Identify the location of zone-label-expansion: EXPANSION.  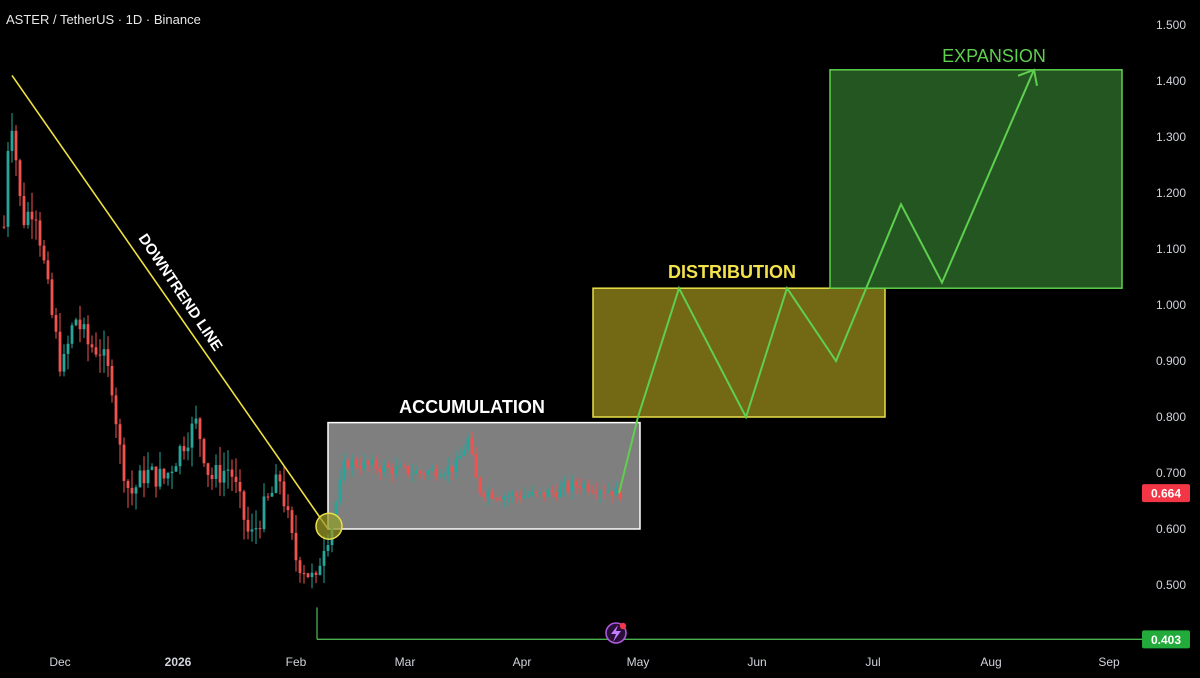
(994, 56).